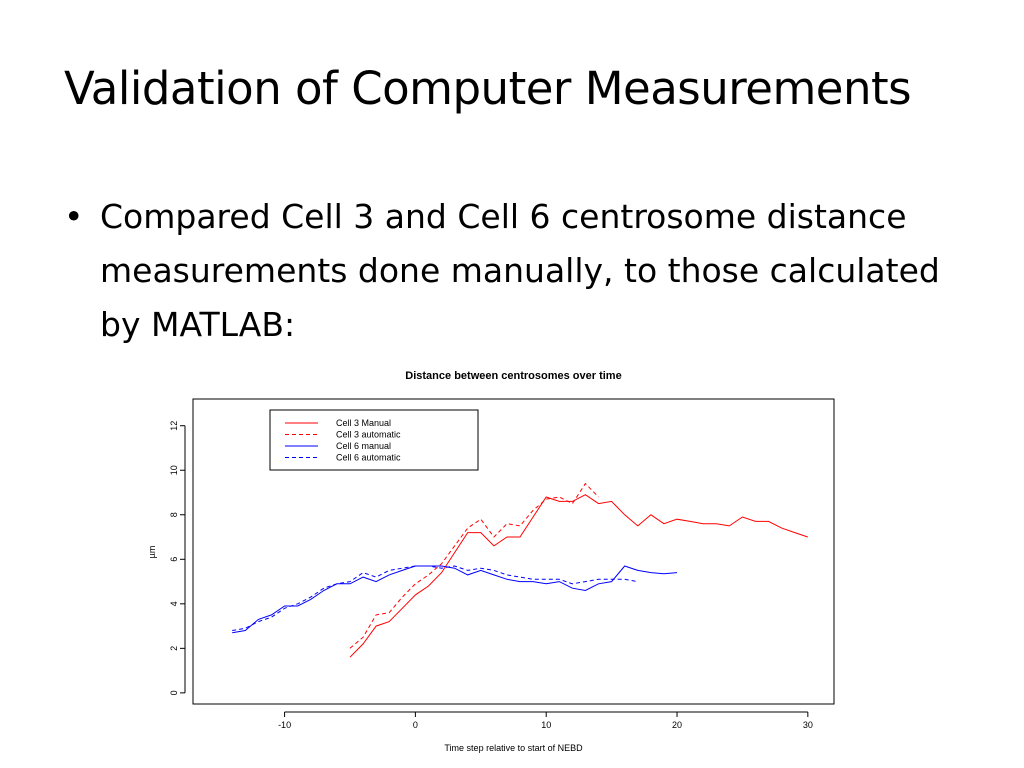  Describe the element at coordinates (368, 435) in the screenshot. I see `legend-label: Cell 3 automatic` at that location.